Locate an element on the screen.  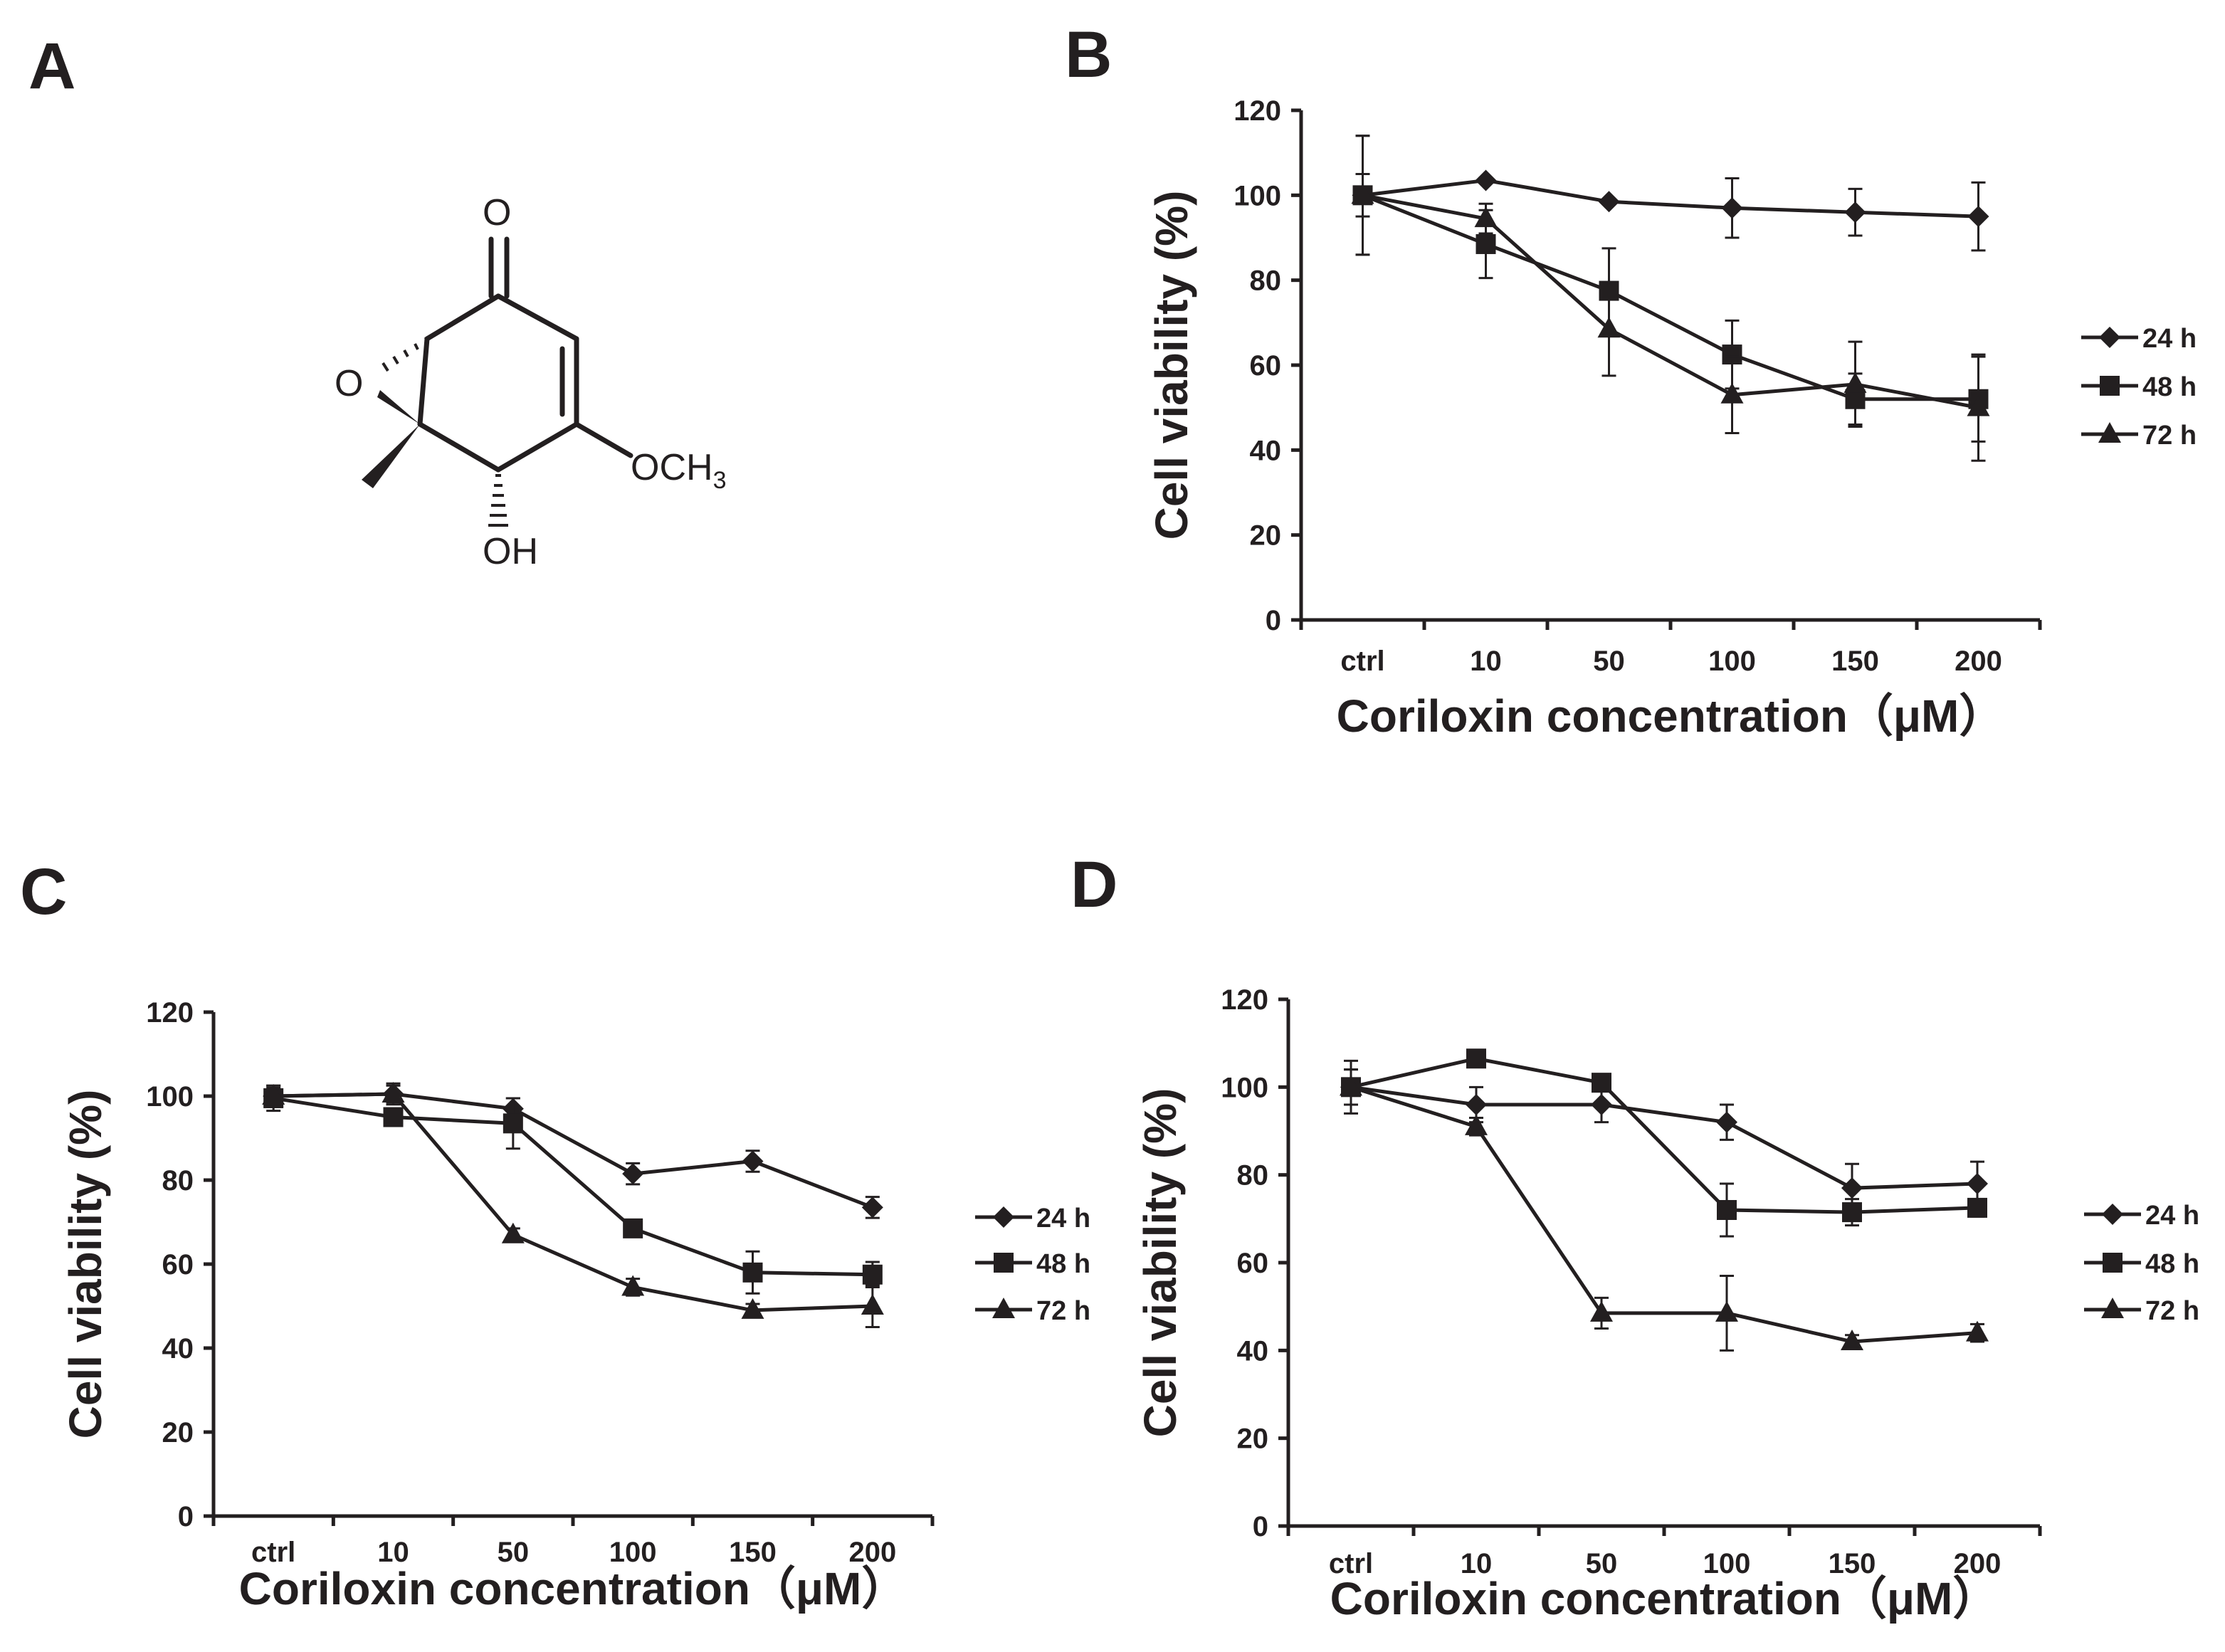
bond-c3-ome is located at coordinates (603, 439).